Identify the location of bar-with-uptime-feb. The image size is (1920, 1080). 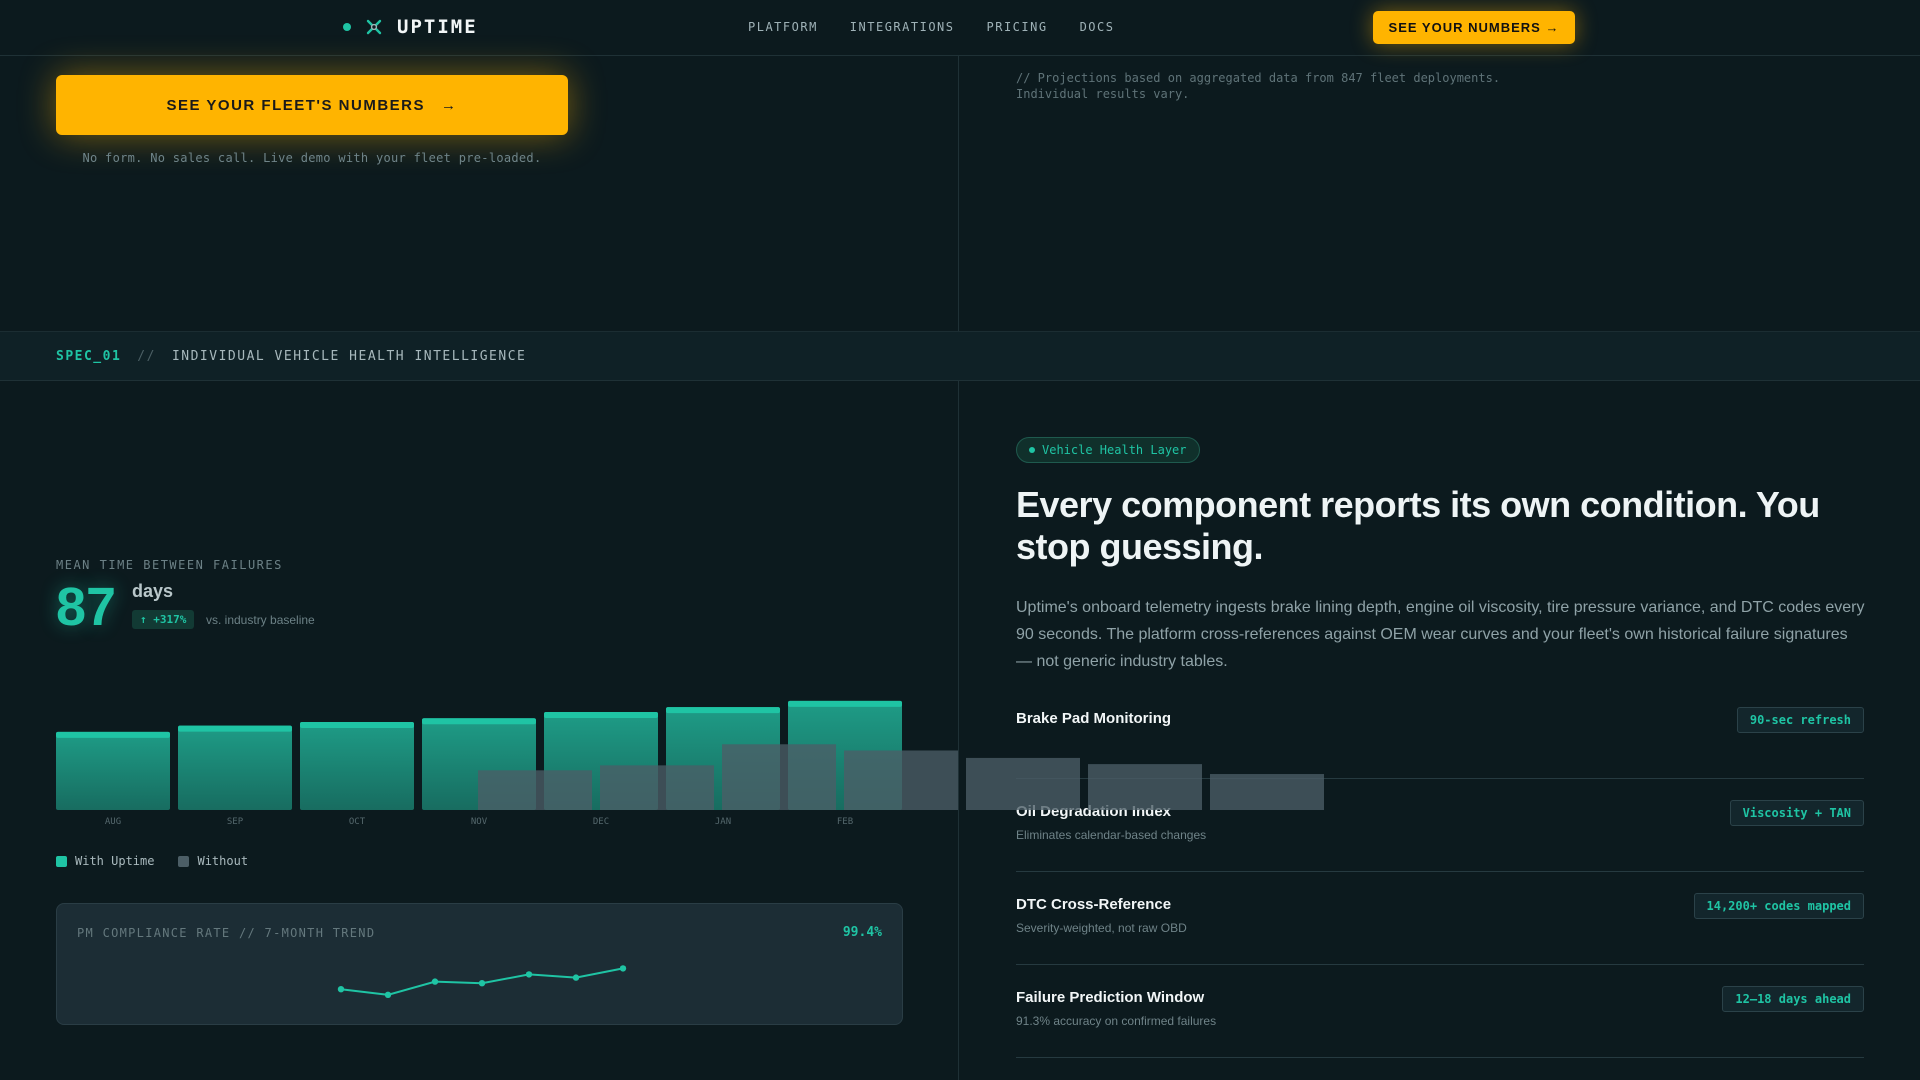
(845, 755).